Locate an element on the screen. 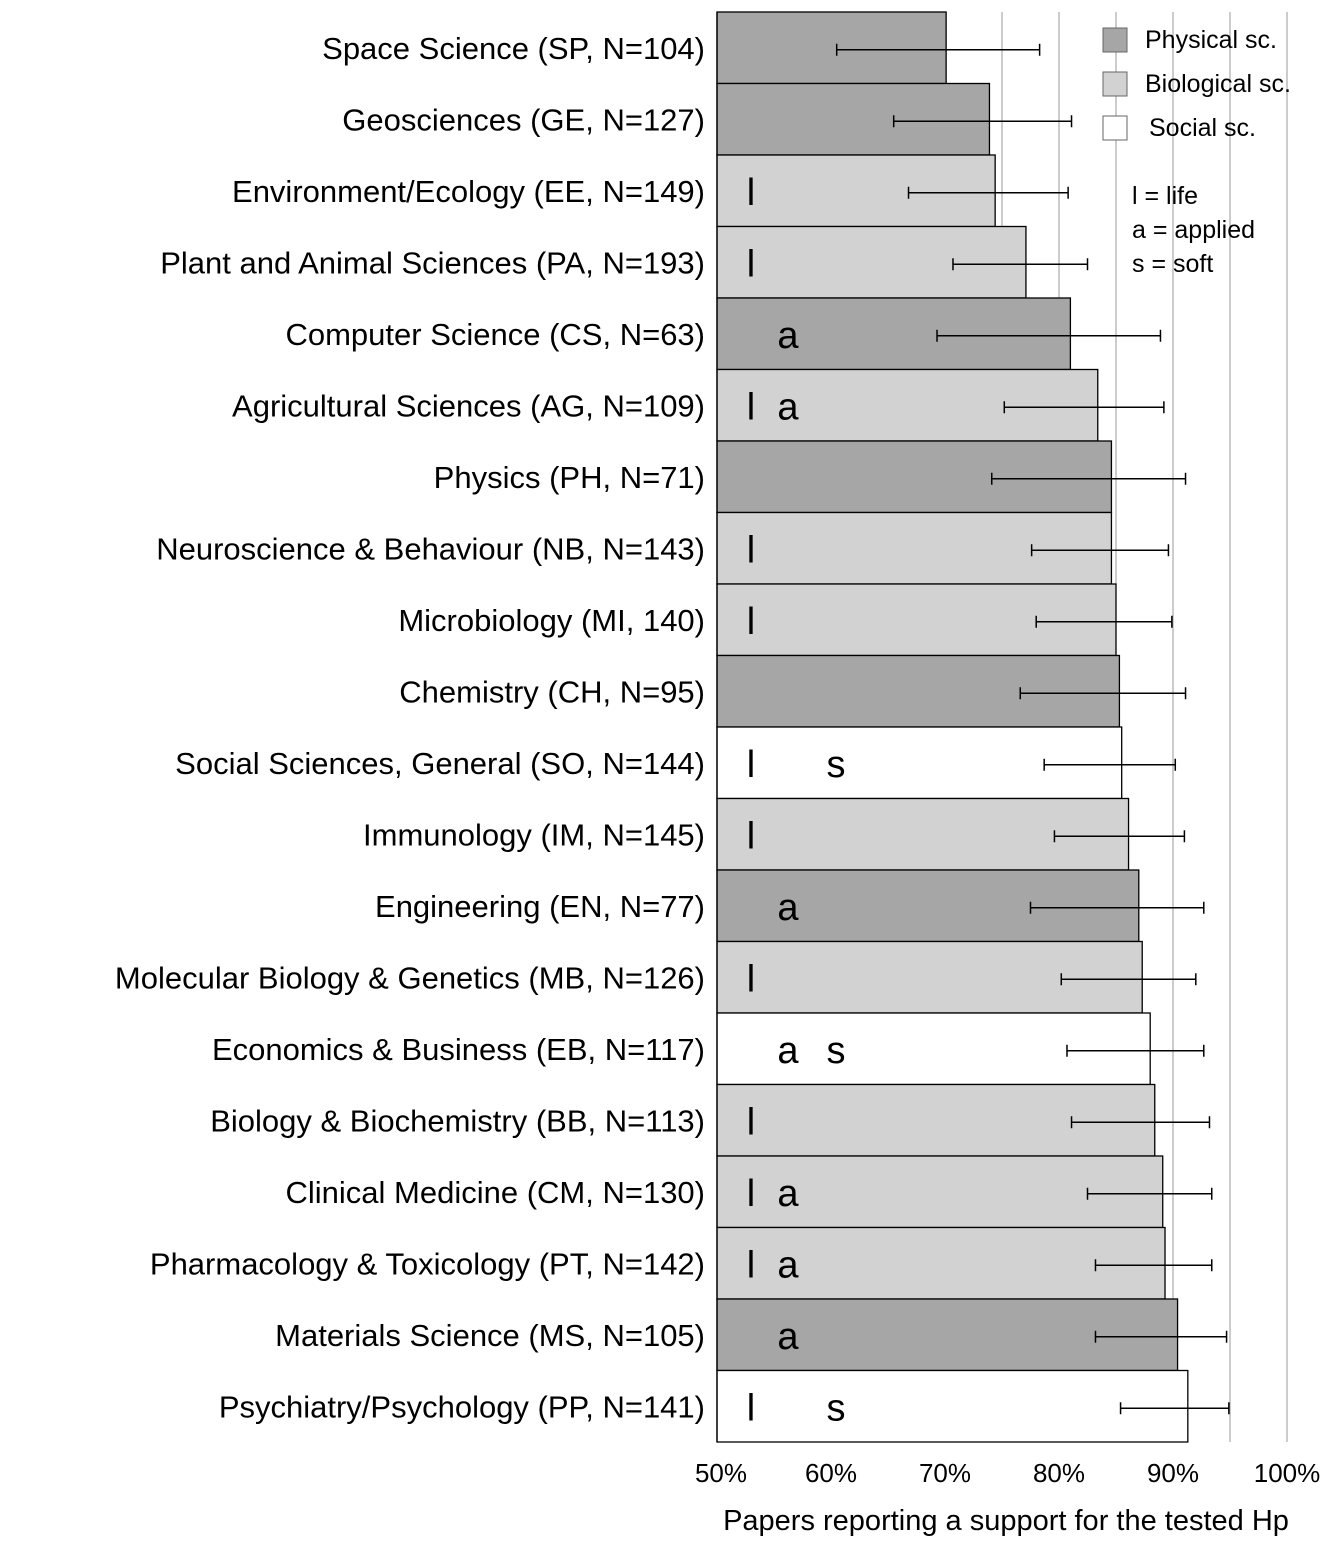 The width and height of the screenshot is (1343, 1548). x-tick-label: 100% is located at coordinates (1287, 1473).